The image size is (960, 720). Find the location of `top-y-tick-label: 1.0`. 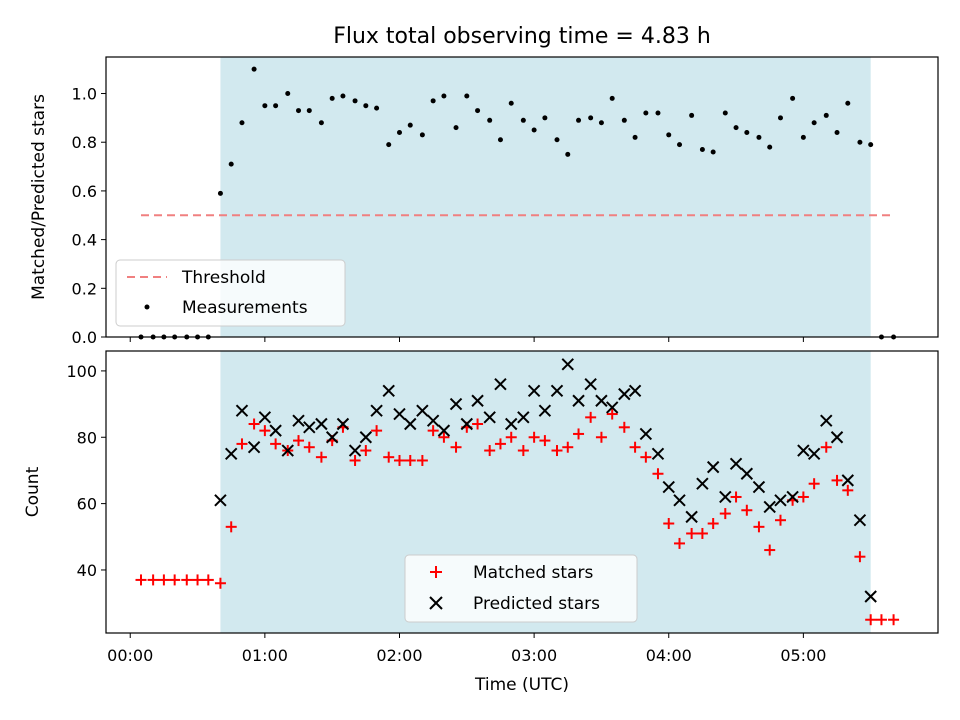

top-y-tick-label: 1.0 is located at coordinates (84, 94).